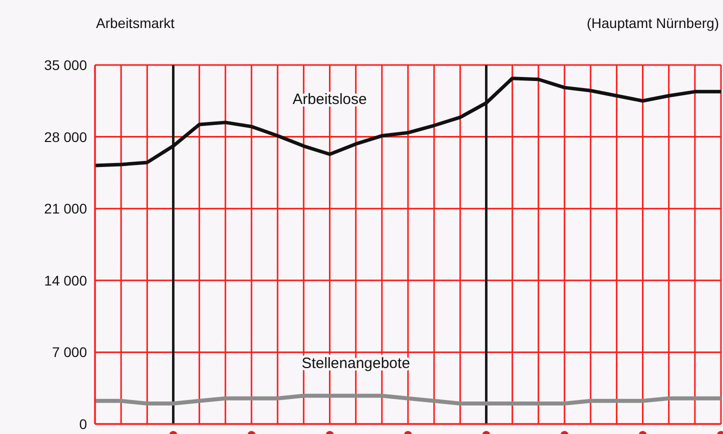 The height and width of the screenshot is (434, 723). I want to click on y-tick-label: 35 000, so click(66, 64).